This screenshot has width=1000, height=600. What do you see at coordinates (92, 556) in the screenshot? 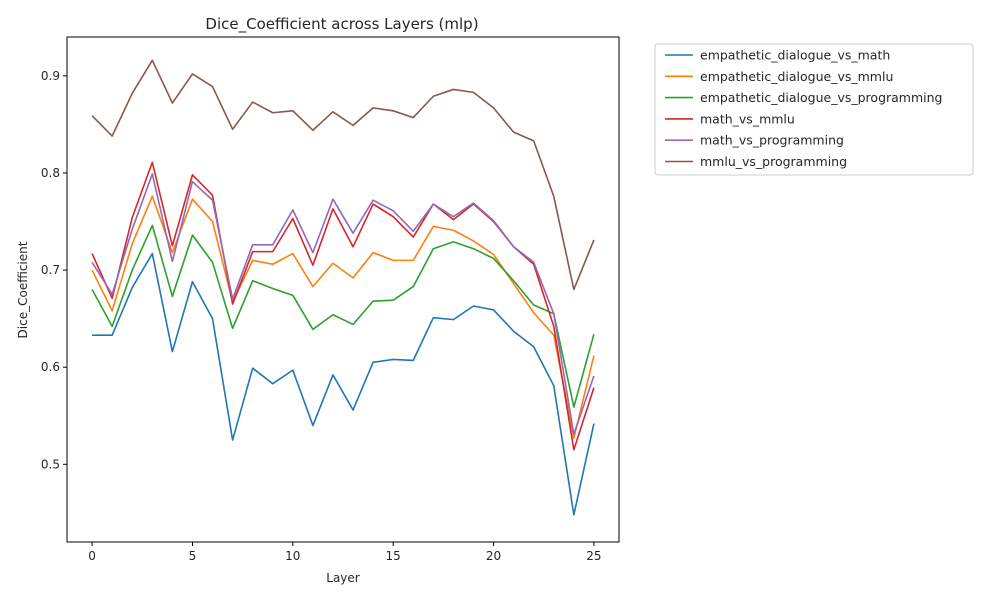
I see `x-tick-label: 0` at bounding box center [92, 556].